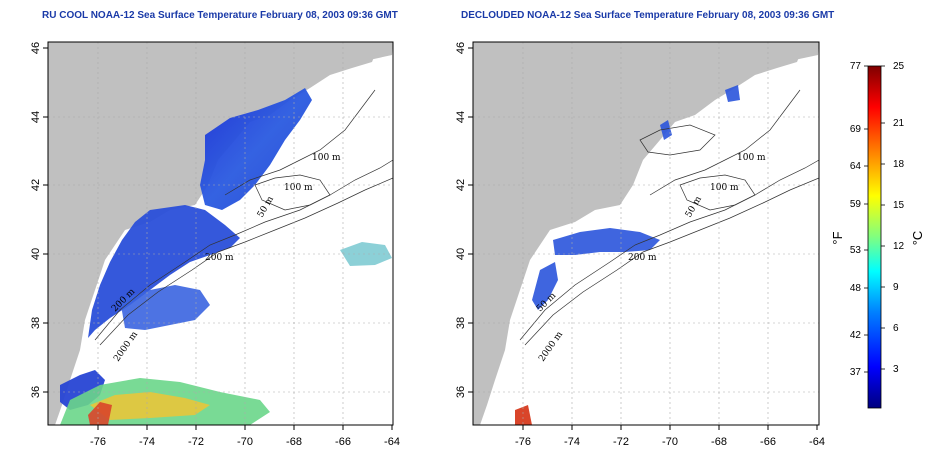  Describe the element at coordinates (856, 66) in the screenshot. I see `fahrenheit-tick-label: 77` at that location.